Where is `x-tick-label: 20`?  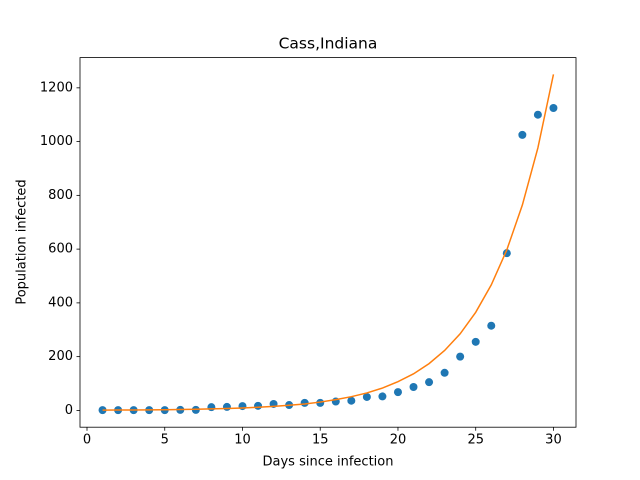
x-tick-label: 20 is located at coordinates (398, 440).